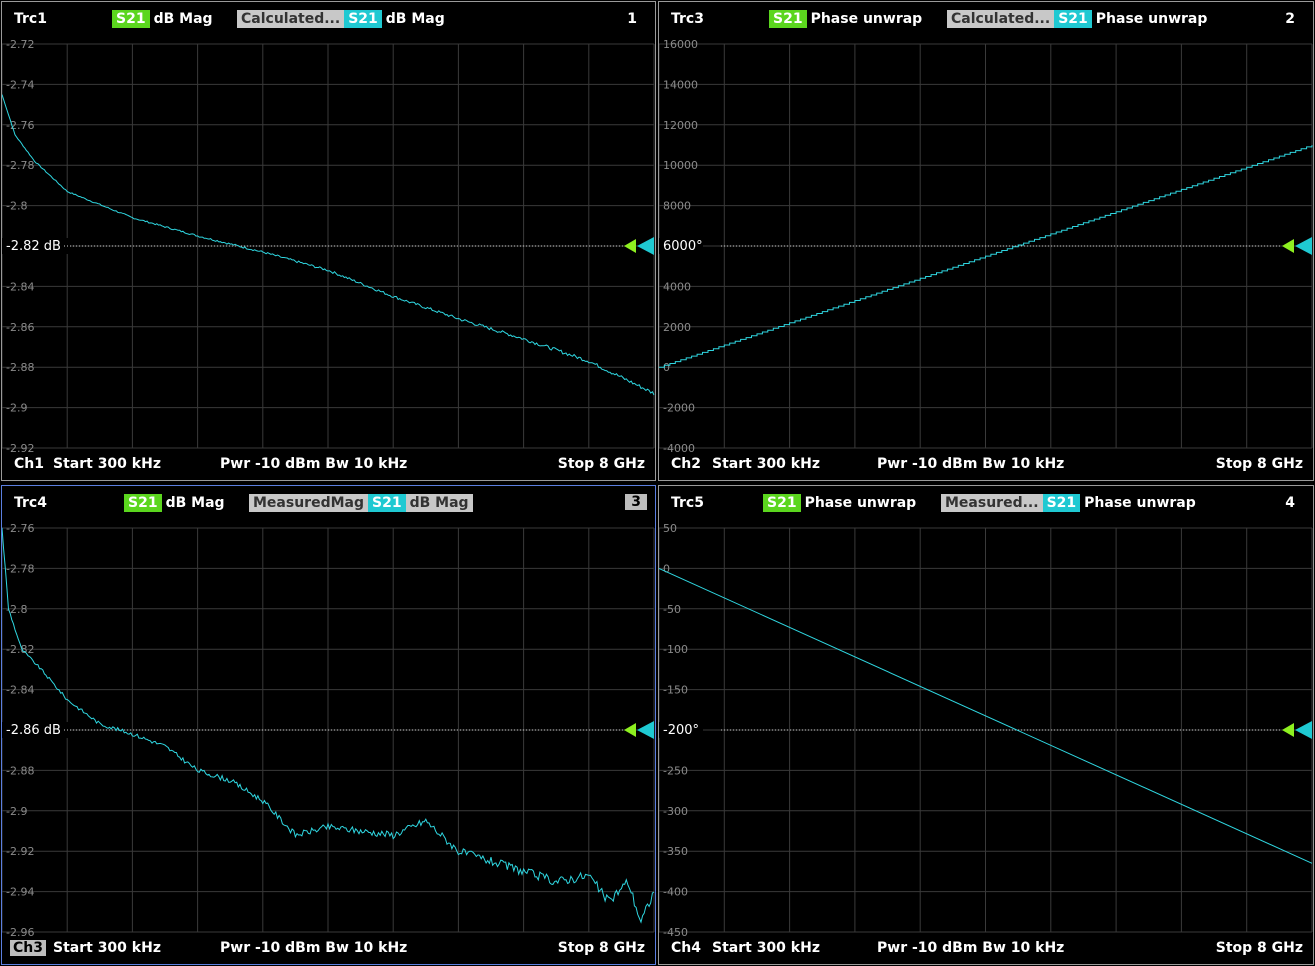  I want to click on y-tick-label: -2.76, so click(20, 528).